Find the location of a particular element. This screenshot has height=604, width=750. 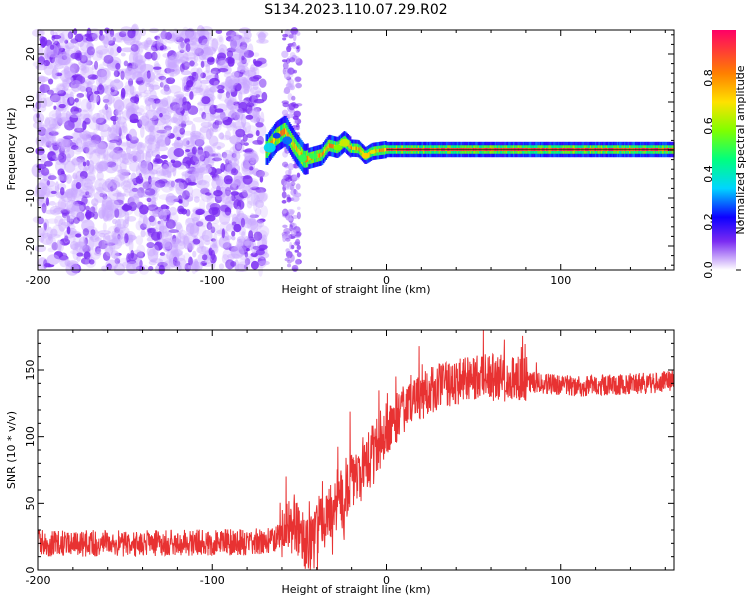

x-tick-label-1: -100 is located at coordinates (212, 580).